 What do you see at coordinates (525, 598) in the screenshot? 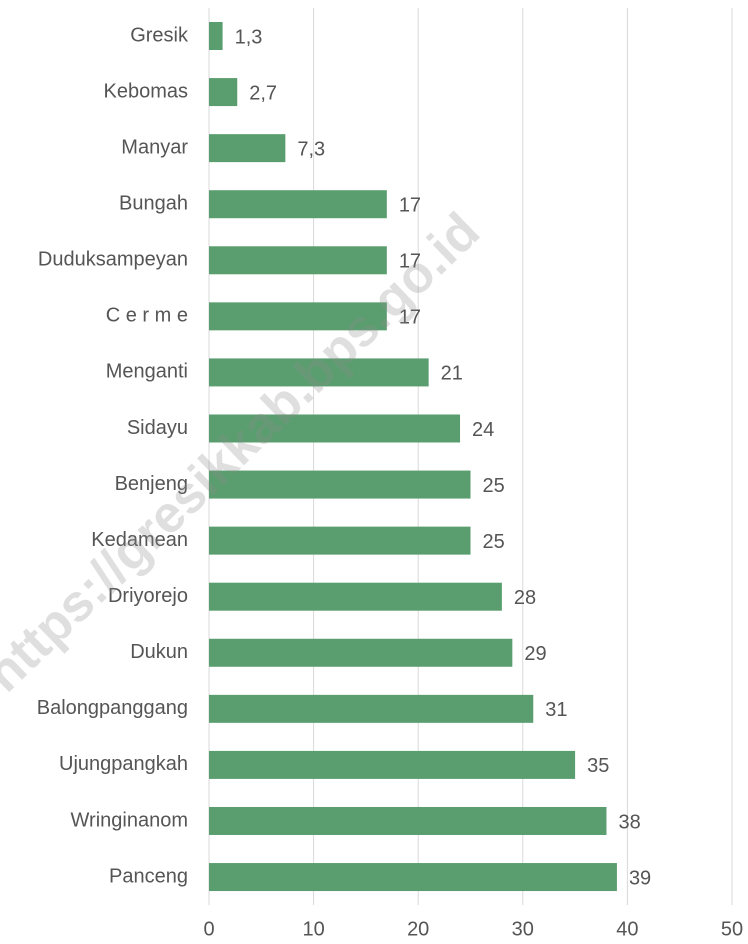
I see `value-label: 28` at bounding box center [525, 598].